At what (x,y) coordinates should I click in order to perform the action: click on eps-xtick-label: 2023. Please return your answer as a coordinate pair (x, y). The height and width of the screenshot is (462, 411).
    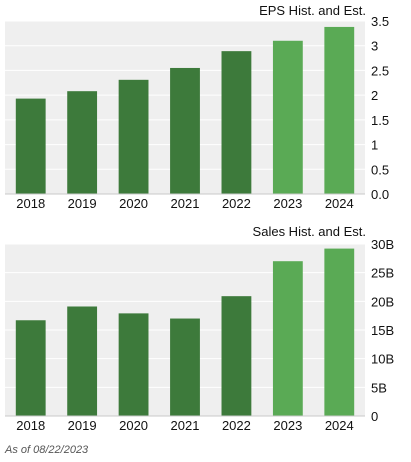
    Looking at the image, I should click on (287, 203).